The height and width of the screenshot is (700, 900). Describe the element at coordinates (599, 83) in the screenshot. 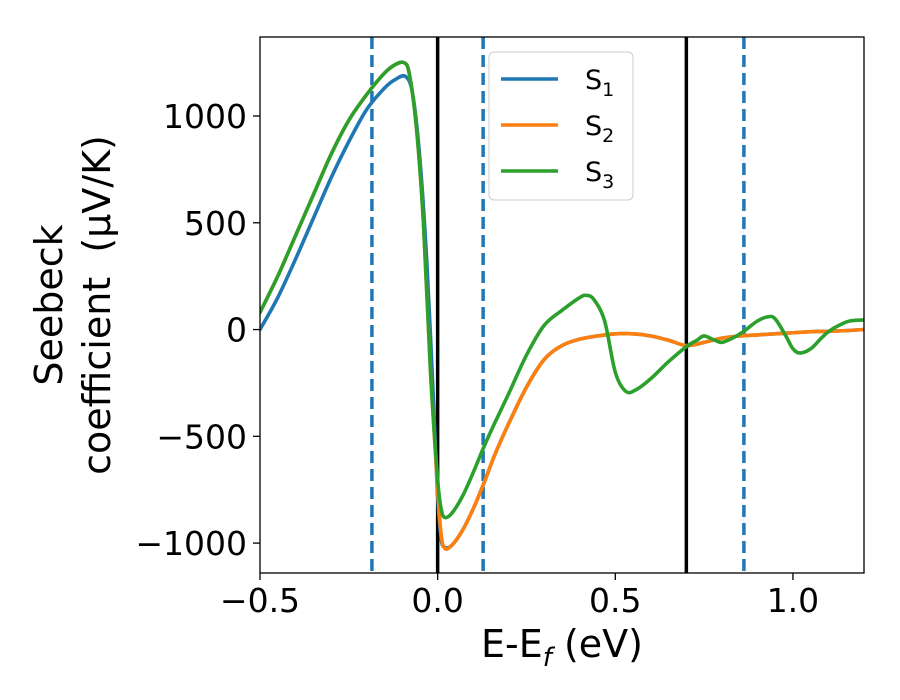

I see `legend-label-s1: S1` at that location.